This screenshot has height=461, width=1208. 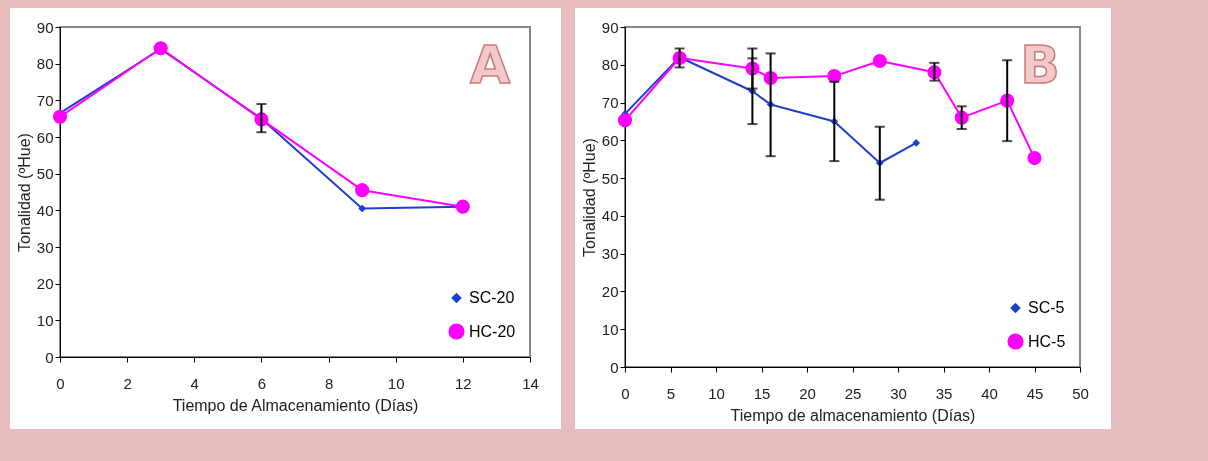 I want to click on x-tick-label: 14, so click(x=530, y=383).